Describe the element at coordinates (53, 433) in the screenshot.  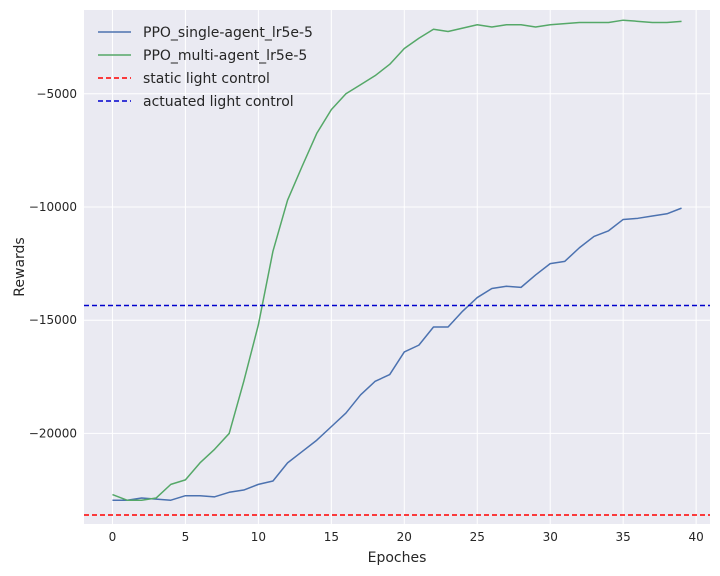
I see `y-tick-label: −20000` at that location.